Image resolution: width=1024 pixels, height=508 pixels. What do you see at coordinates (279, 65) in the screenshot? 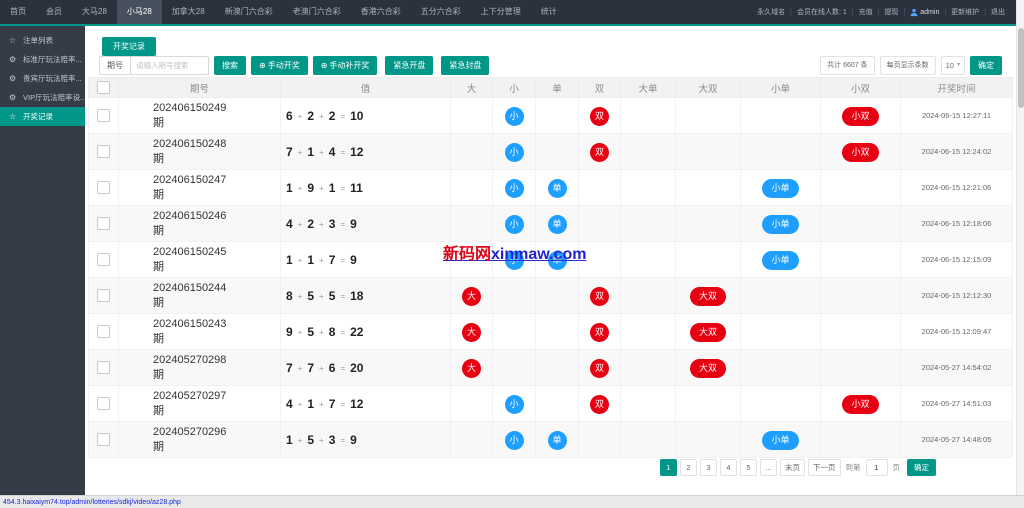
I see `manual-draw-button: ⊕ 手动开奖` at bounding box center [279, 65].